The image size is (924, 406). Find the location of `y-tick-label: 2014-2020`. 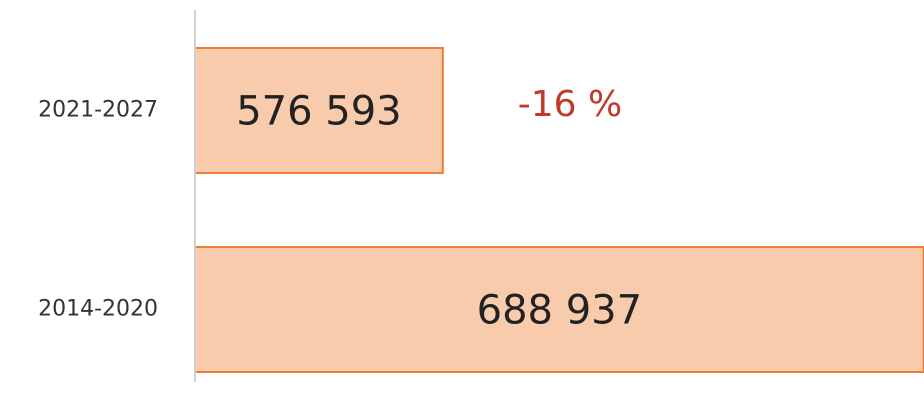

y-tick-label: 2014-2020 is located at coordinates (98, 309).